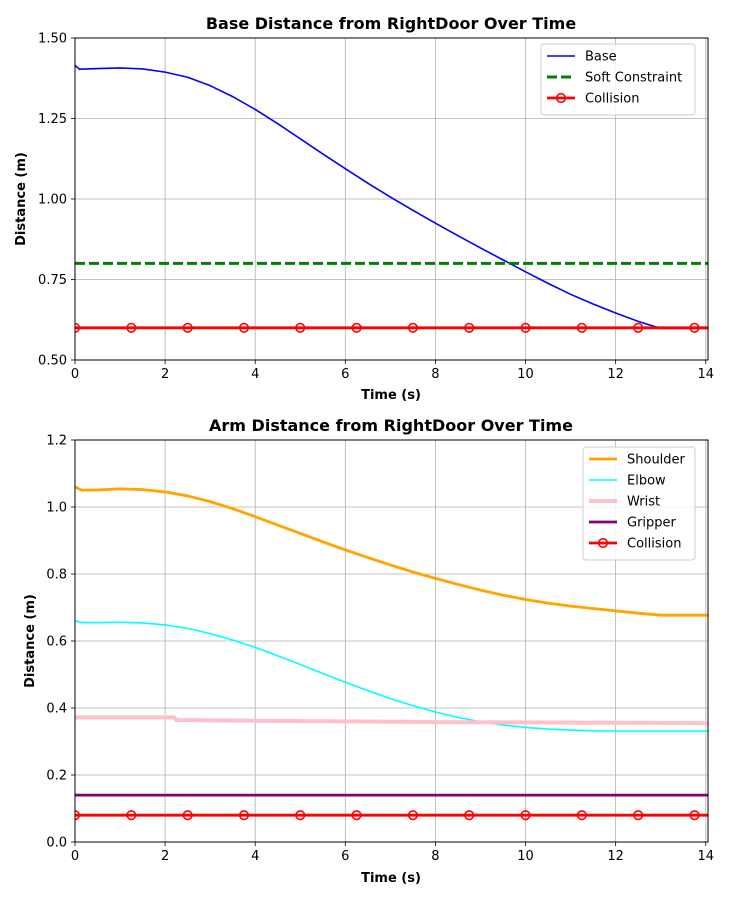 Image resolution: width=730 pixels, height=900 pixels. What do you see at coordinates (391, 425) in the screenshot?
I see `chart-title: Arm Distance from RightDoor Over Time` at bounding box center [391, 425].